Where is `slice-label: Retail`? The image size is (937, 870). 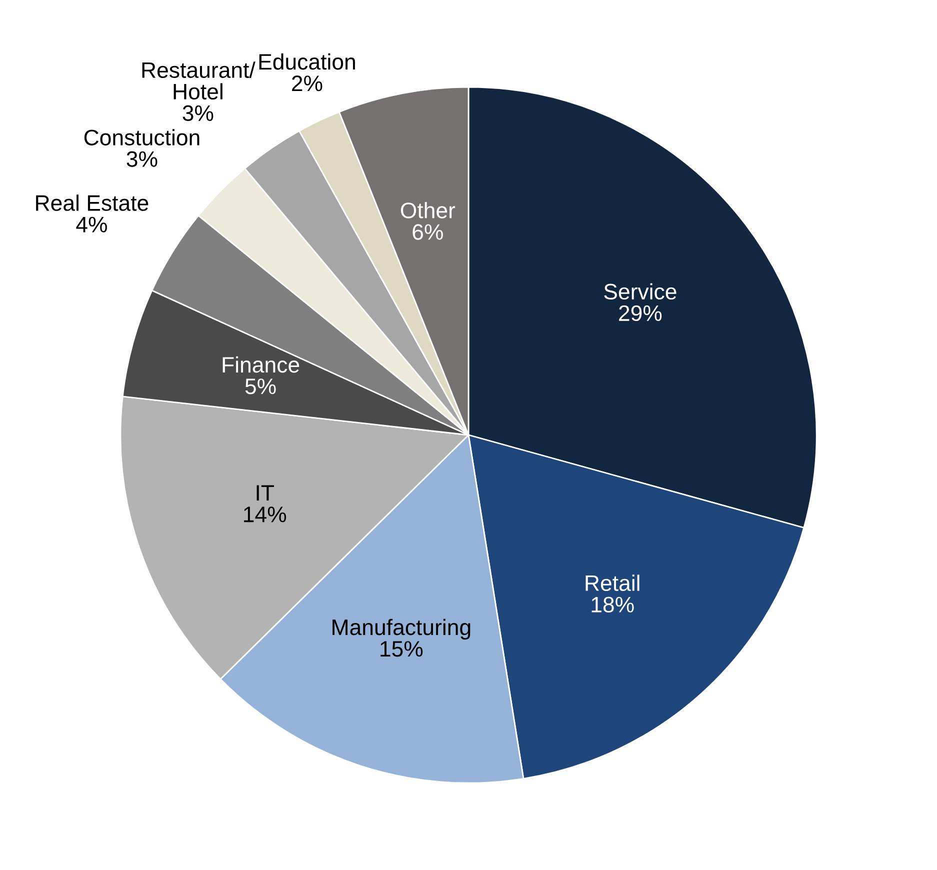 slice-label: Retail is located at coordinates (613, 583).